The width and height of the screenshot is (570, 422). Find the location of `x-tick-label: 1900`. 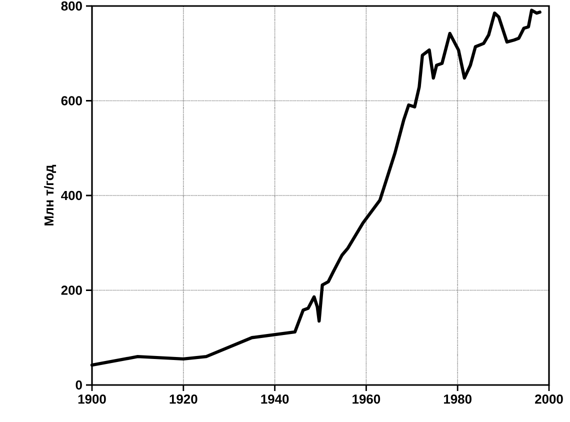

x-tick-label: 1900 is located at coordinates (92, 399).